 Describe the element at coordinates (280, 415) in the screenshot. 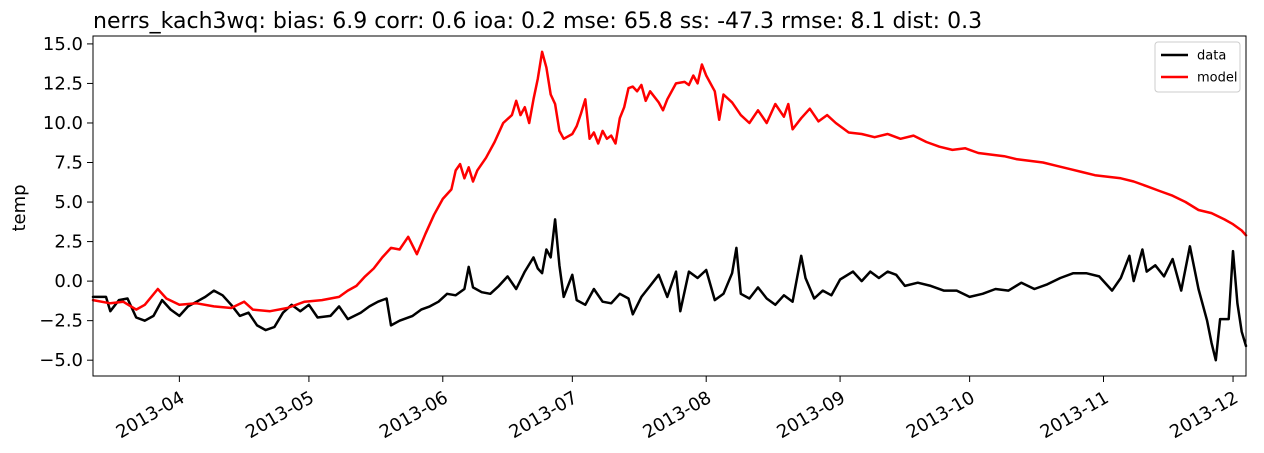

I see `x-tick-label: 2013-05` at that location.